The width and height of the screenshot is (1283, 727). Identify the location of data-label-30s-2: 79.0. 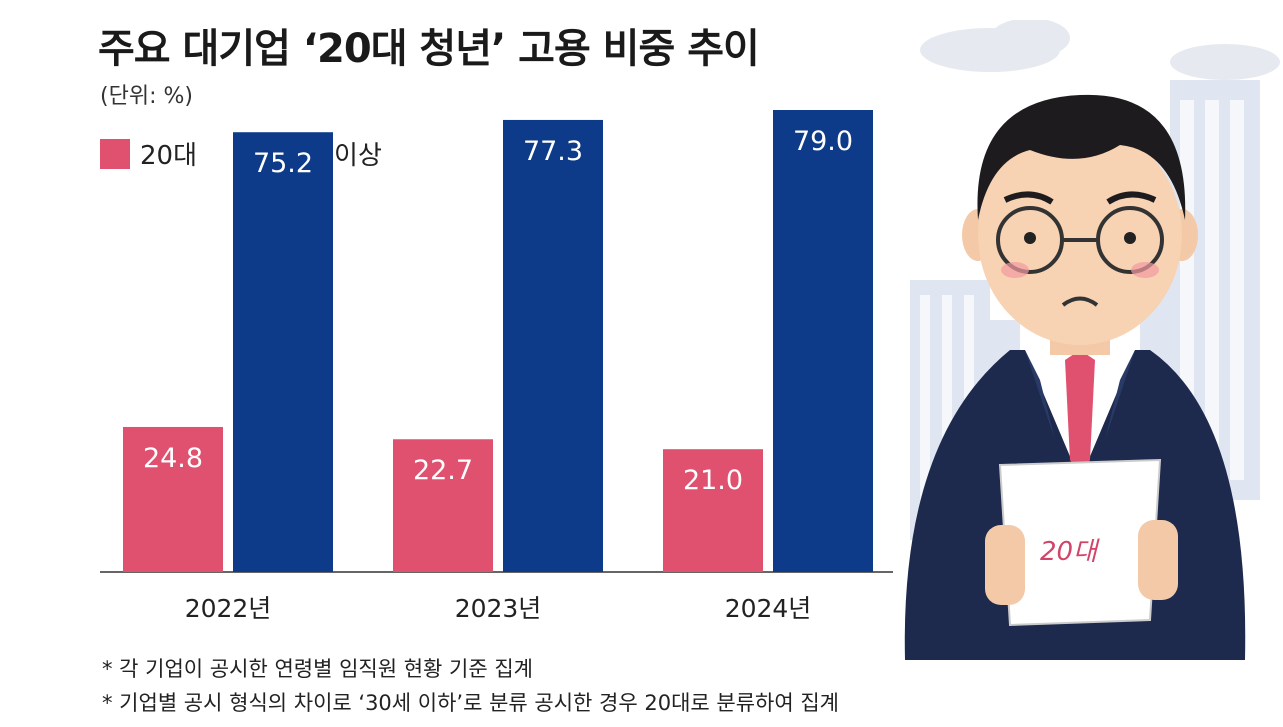
(823, 141).